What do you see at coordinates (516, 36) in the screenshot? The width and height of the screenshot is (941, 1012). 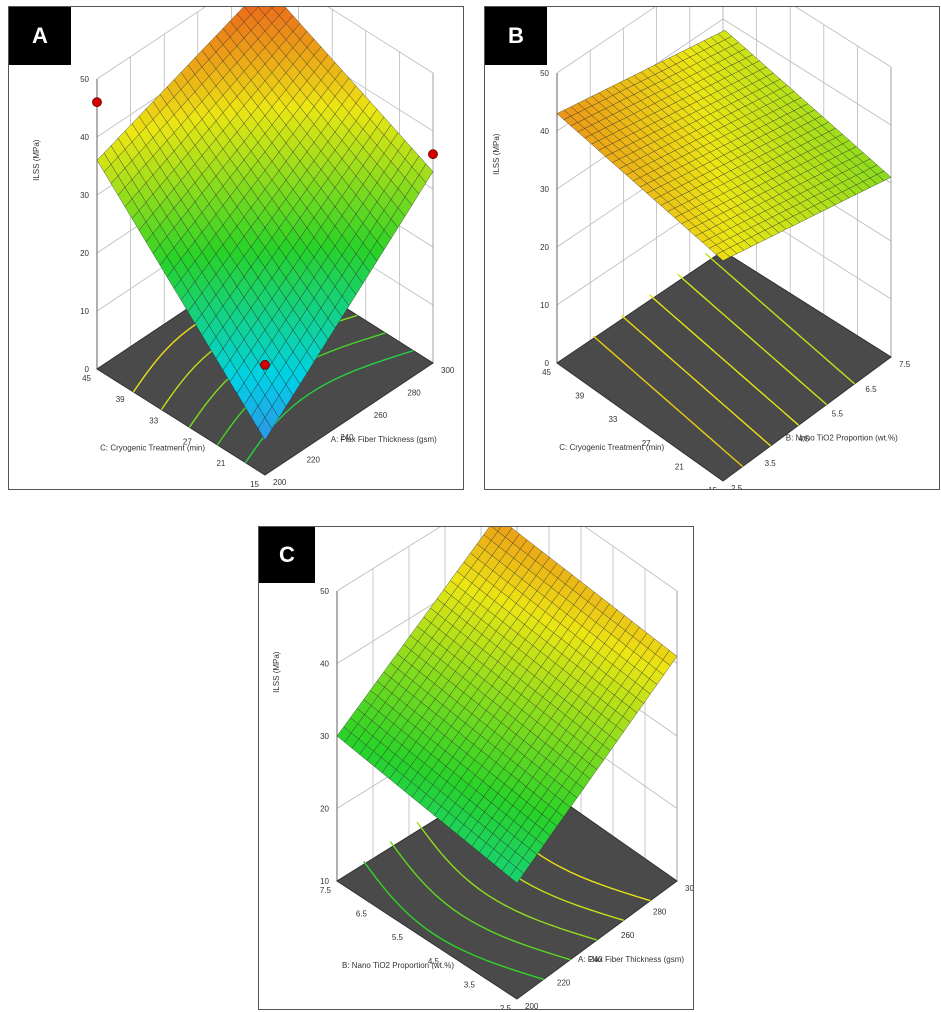 I see `panel-label-b: B` at bounding box center [516, 36].